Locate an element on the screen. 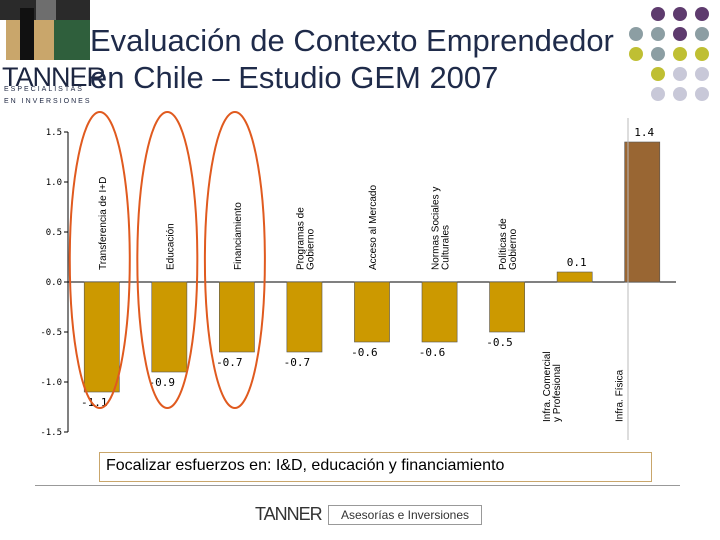 This screenshot has width=720, height=540. category-label: Infra. Comercial is located at coordinates (547, 386).